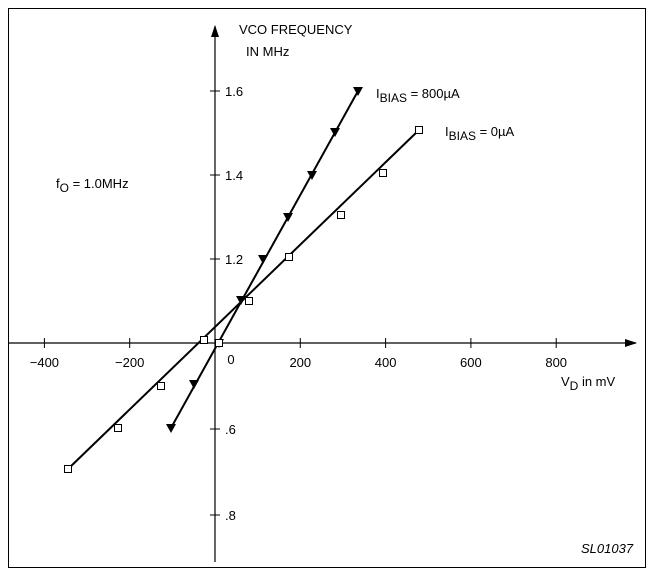 This screenshot has height=577, width=654. I want to click on series-label-bias-800-value: = 800µA, so click(433, 93).